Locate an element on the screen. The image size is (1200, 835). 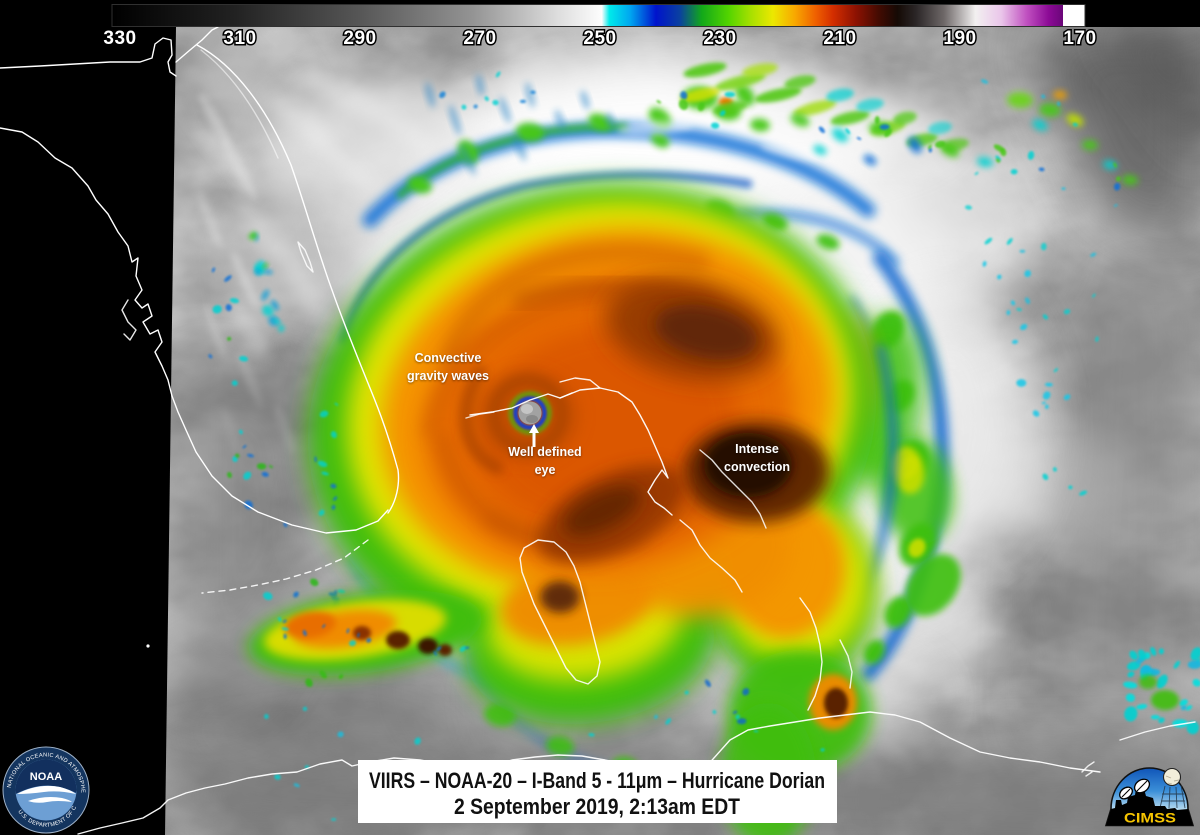
svg-text: 190 is located at coordinates (959, 38).